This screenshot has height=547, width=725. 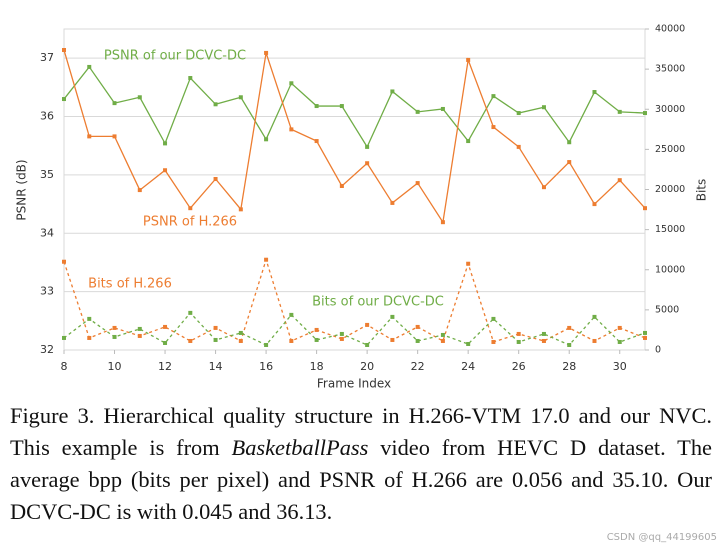 I want to click on legend-label: PSNR of H.266, so click(x=190, y=222).